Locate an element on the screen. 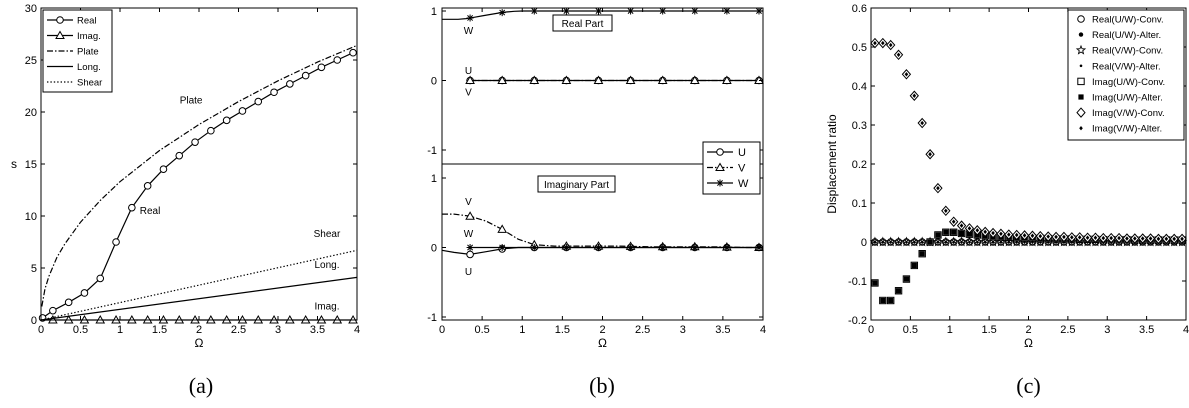 This screenshot has width=1189, height=408. y-tick-label: 15 is located at coordinates (31, 165).